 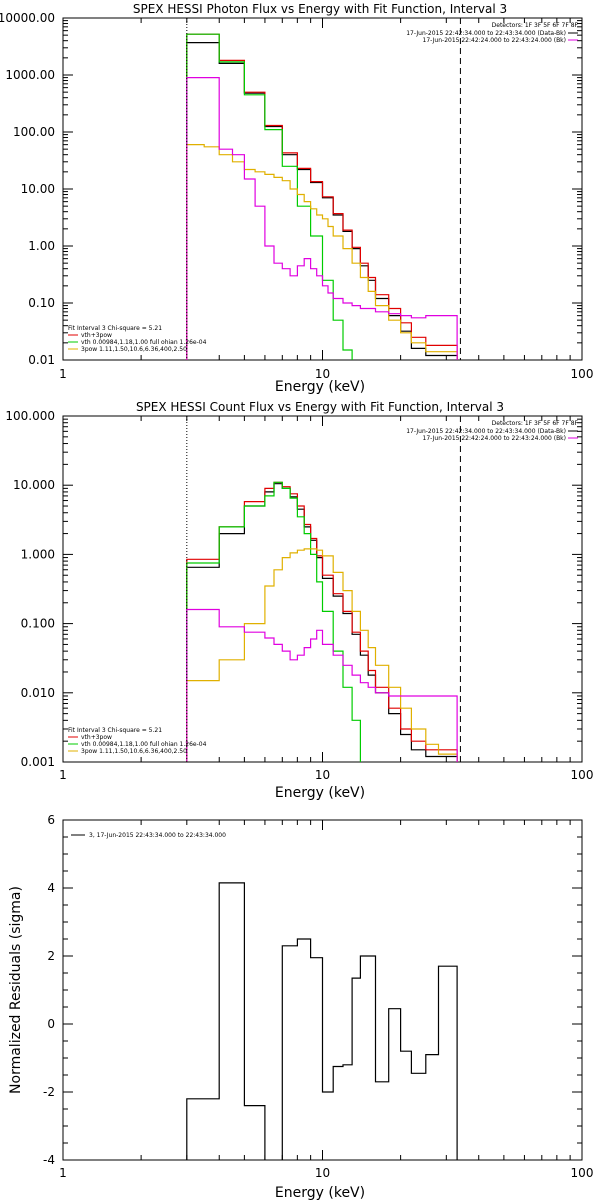 I want to click on y-tick-label: 6, so click(x=51, y=820).